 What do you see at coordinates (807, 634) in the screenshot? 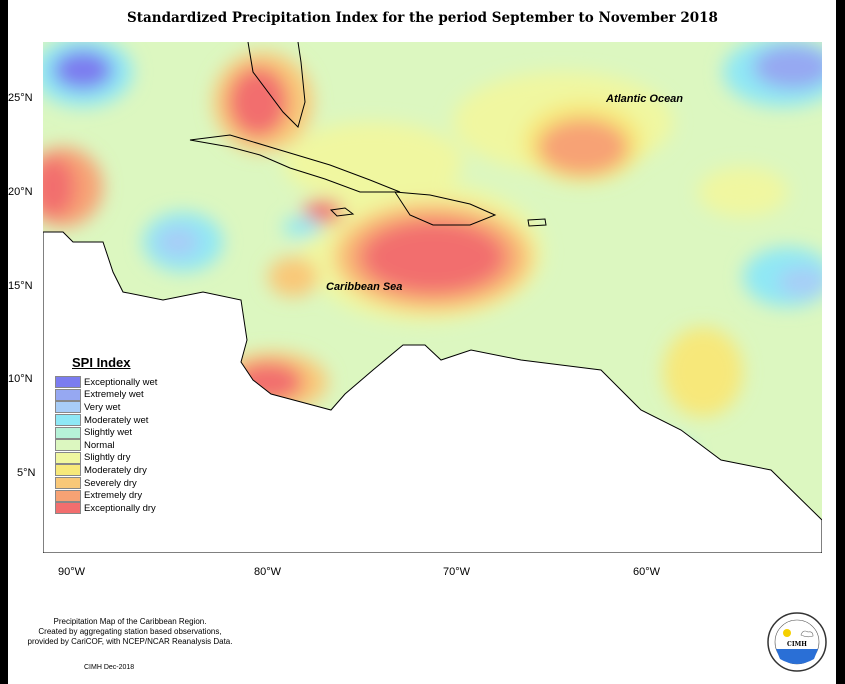
I see `cloud-icon` at bounding box center [807, 634].